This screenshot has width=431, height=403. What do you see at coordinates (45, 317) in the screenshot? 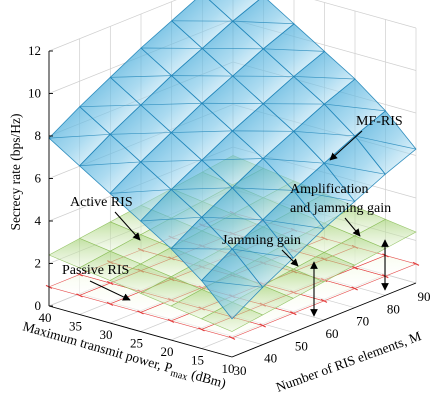
I see `x-tick-label: 40` at bounding box center [45, 317].